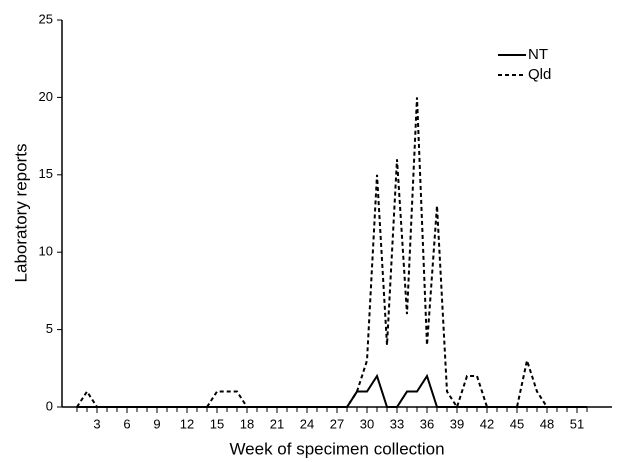  What do you see at coordinates (187, 423) in the screenshot?
I see `x-tick-label: 12` at bounding box center [187, 423].